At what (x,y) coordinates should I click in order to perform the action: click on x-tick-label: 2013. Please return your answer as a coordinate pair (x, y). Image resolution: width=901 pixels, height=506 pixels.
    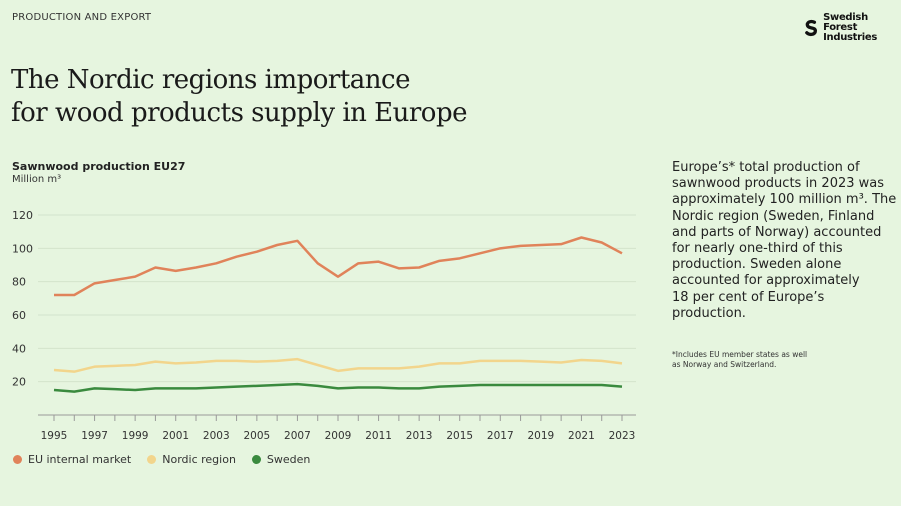
    Looking at the image, I should click on (419, 436).